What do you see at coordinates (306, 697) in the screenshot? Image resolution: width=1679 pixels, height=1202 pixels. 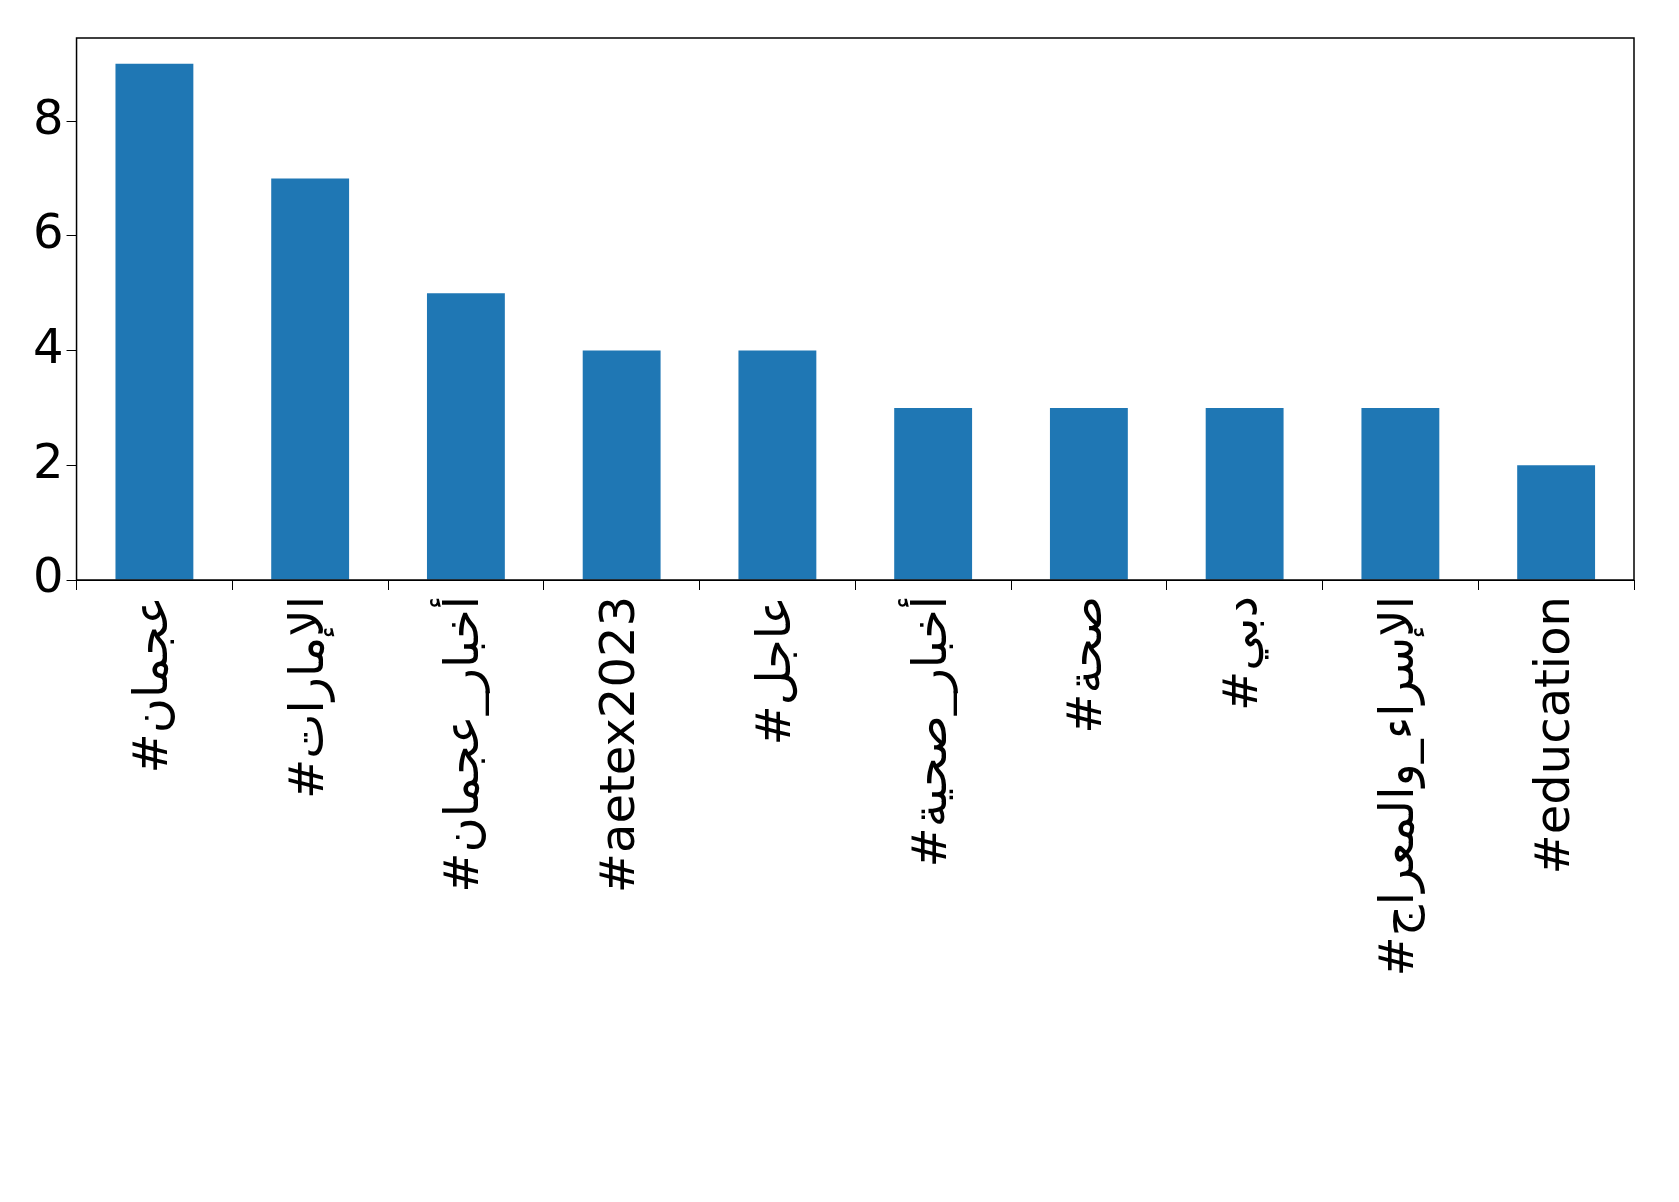 I see `x-tick-label: #الإمارات` at bounding box center [306, 697].